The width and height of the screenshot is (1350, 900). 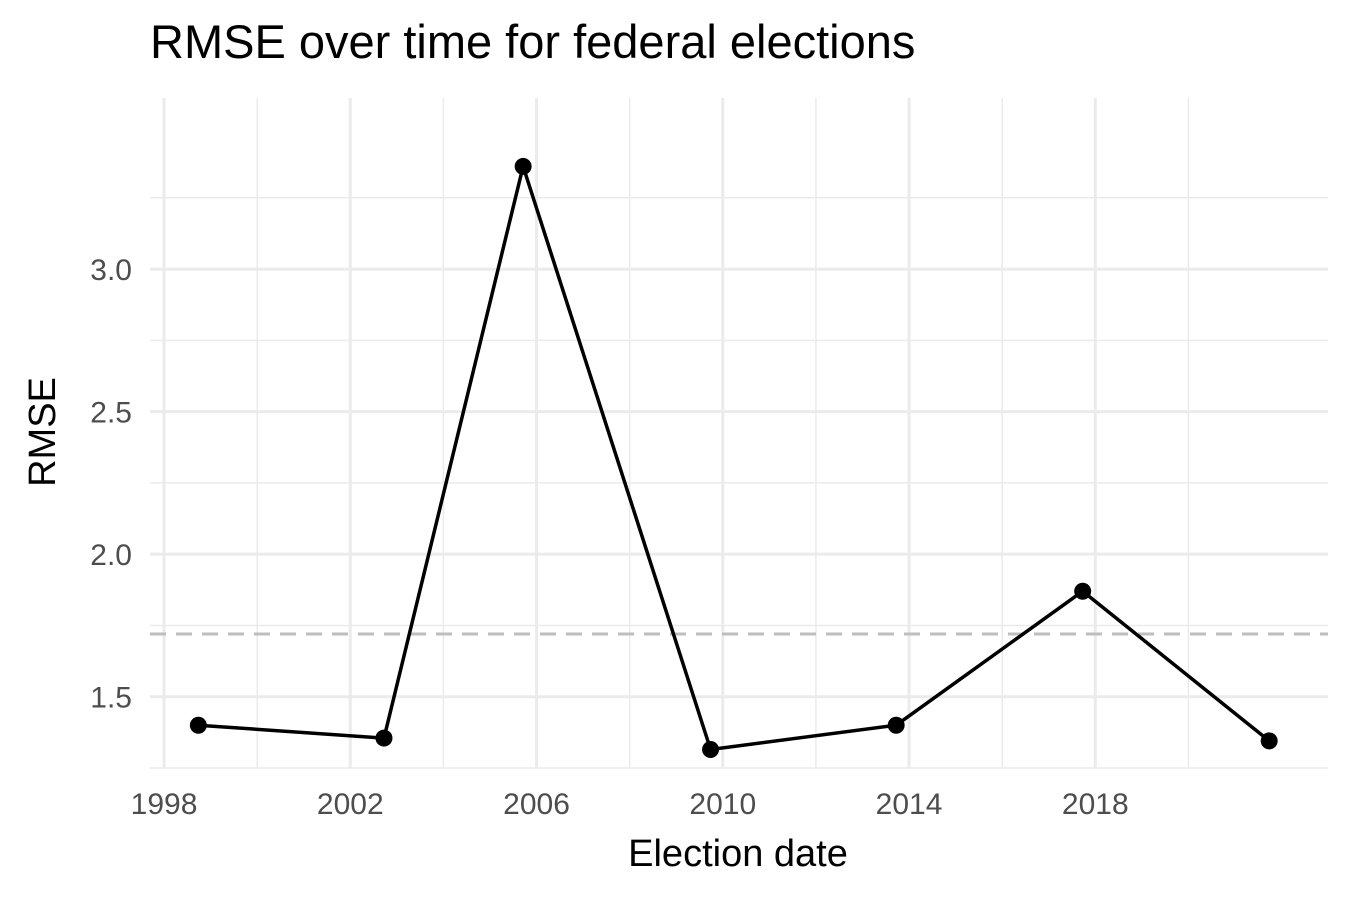 What do you see at coordinates (738, 854) in the screenshot?
I see `x-axis-title: Election date` at bounding box center [738, 854].